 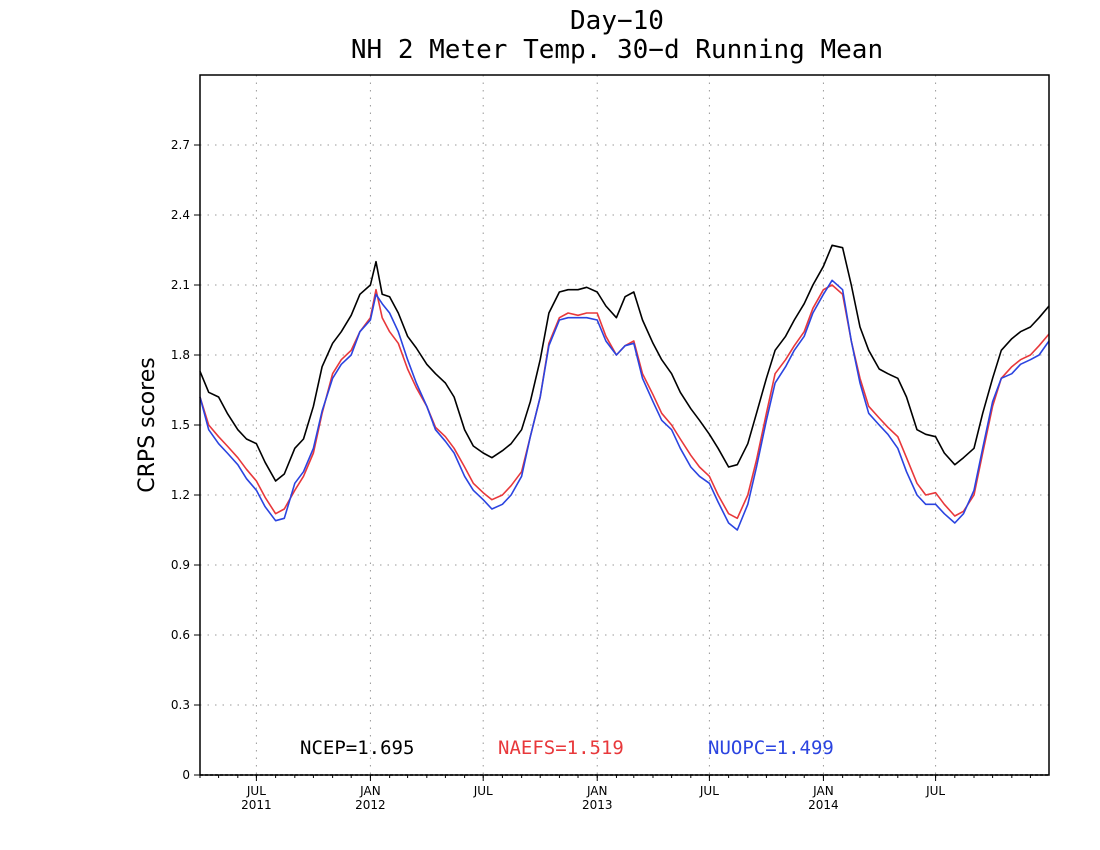 I want to click on y-tick-label: 2.1, so click(x=180, y=285).